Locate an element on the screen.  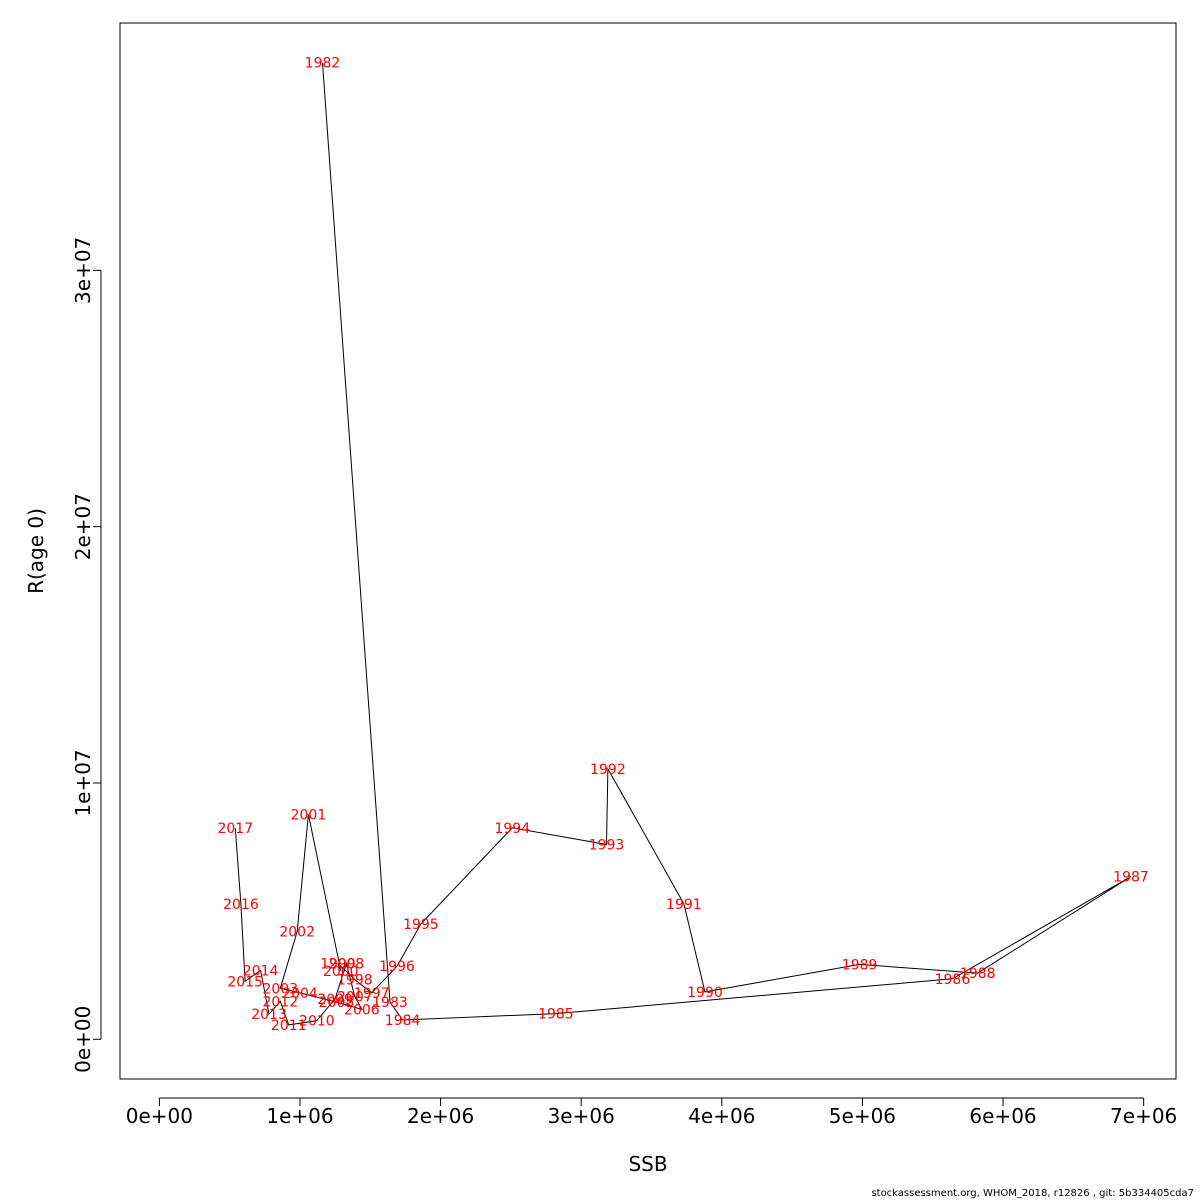
y-tick-label: 2e+07 is located at coordinates (83, 526).